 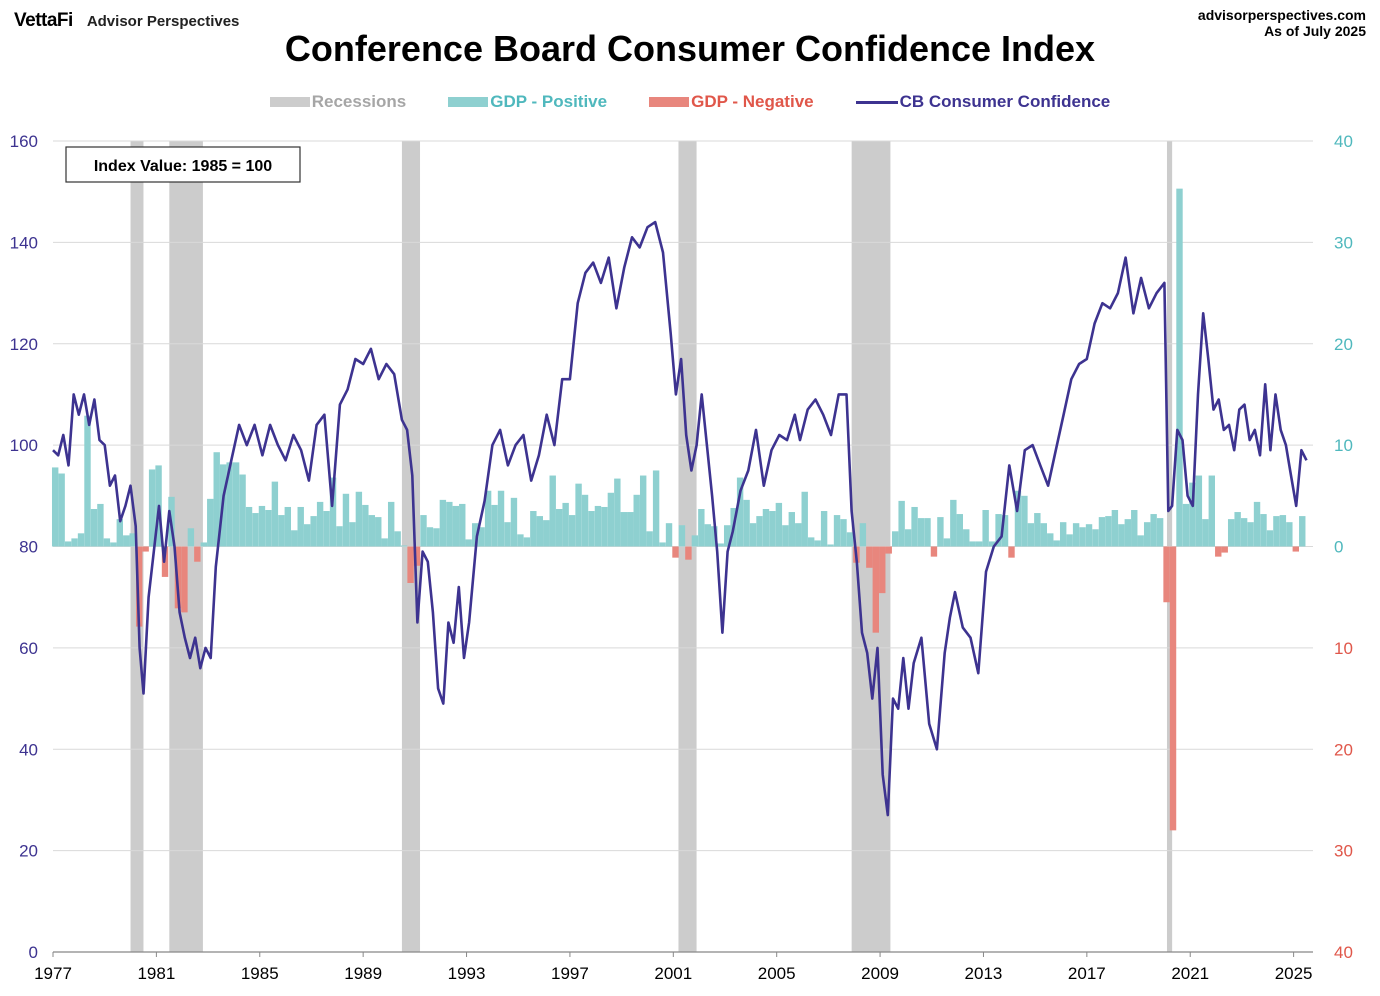 What do you see at coordinates (363, 973) in the screenshot?
I see `x-axis-tick-label: 1989` at bounding box center [363, 973].